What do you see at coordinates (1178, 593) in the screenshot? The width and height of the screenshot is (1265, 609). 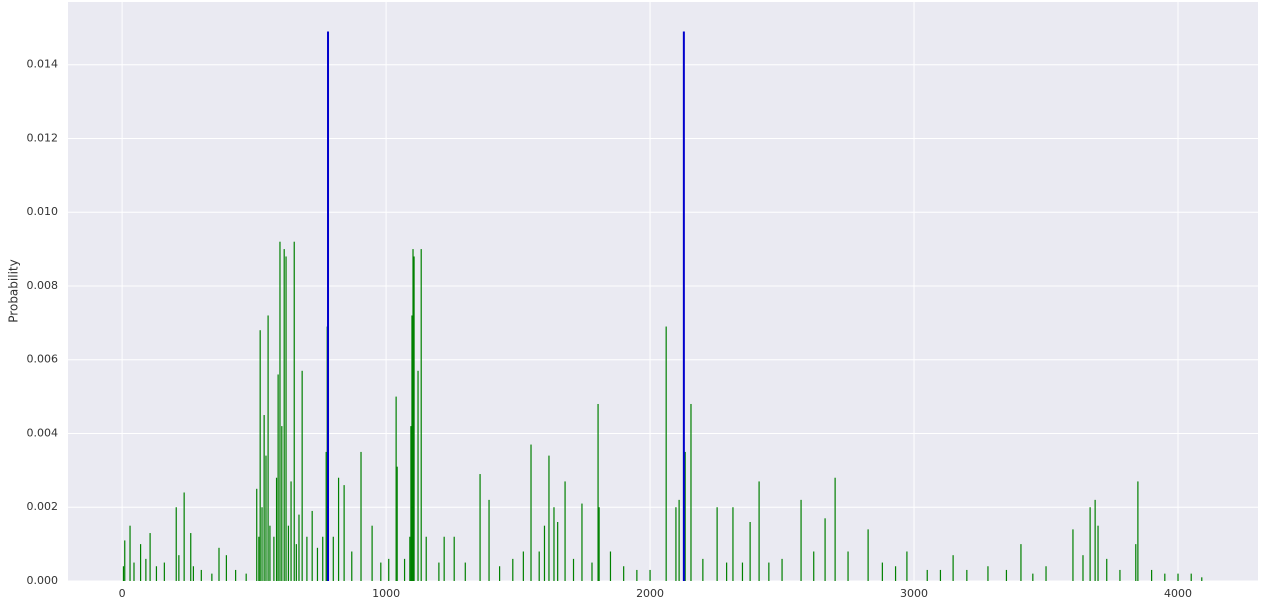 I see `x-tick-label: 4000` at bounding box center [1178, 593].